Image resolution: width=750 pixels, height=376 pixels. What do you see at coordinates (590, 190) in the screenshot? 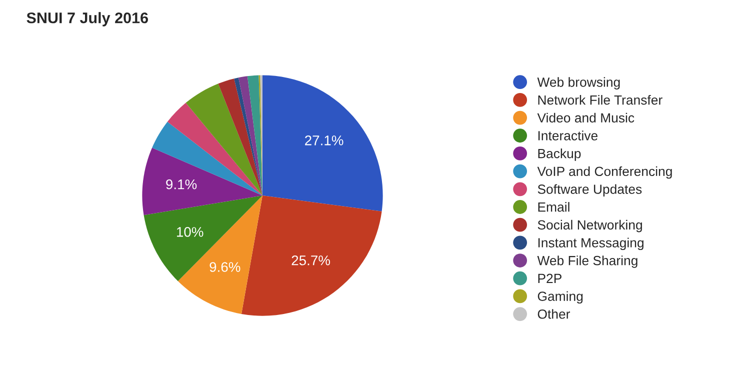
I see `legend-label: Software Updates` at bounding box center [590, 190].